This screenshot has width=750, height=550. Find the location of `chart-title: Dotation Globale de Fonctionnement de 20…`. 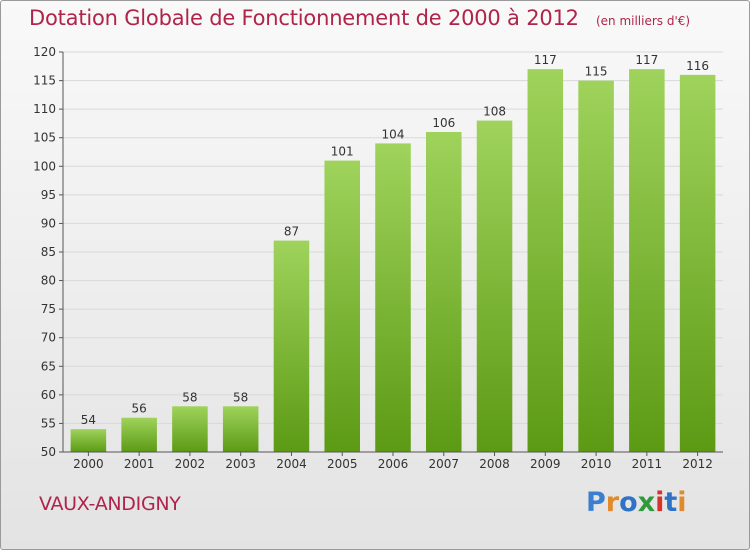

chart-title: Dotation Globale de Fonctionnement de 20… is located at coordinates (304, 18).